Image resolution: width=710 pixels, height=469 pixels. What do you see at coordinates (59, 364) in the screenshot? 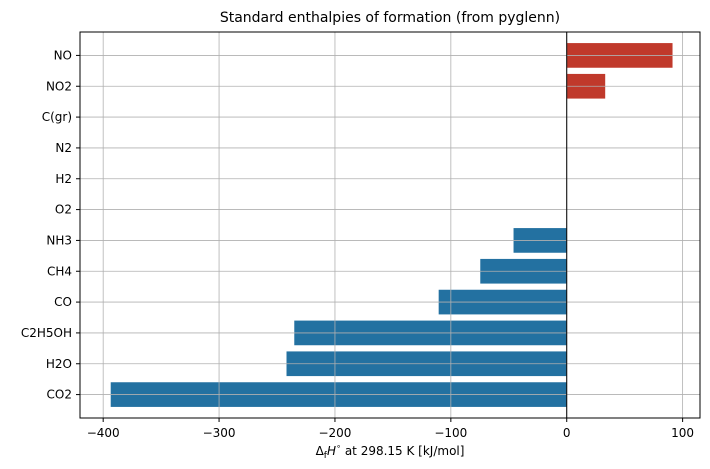
I see `y-tick-label: H2O` at bounding box center [59, 364].